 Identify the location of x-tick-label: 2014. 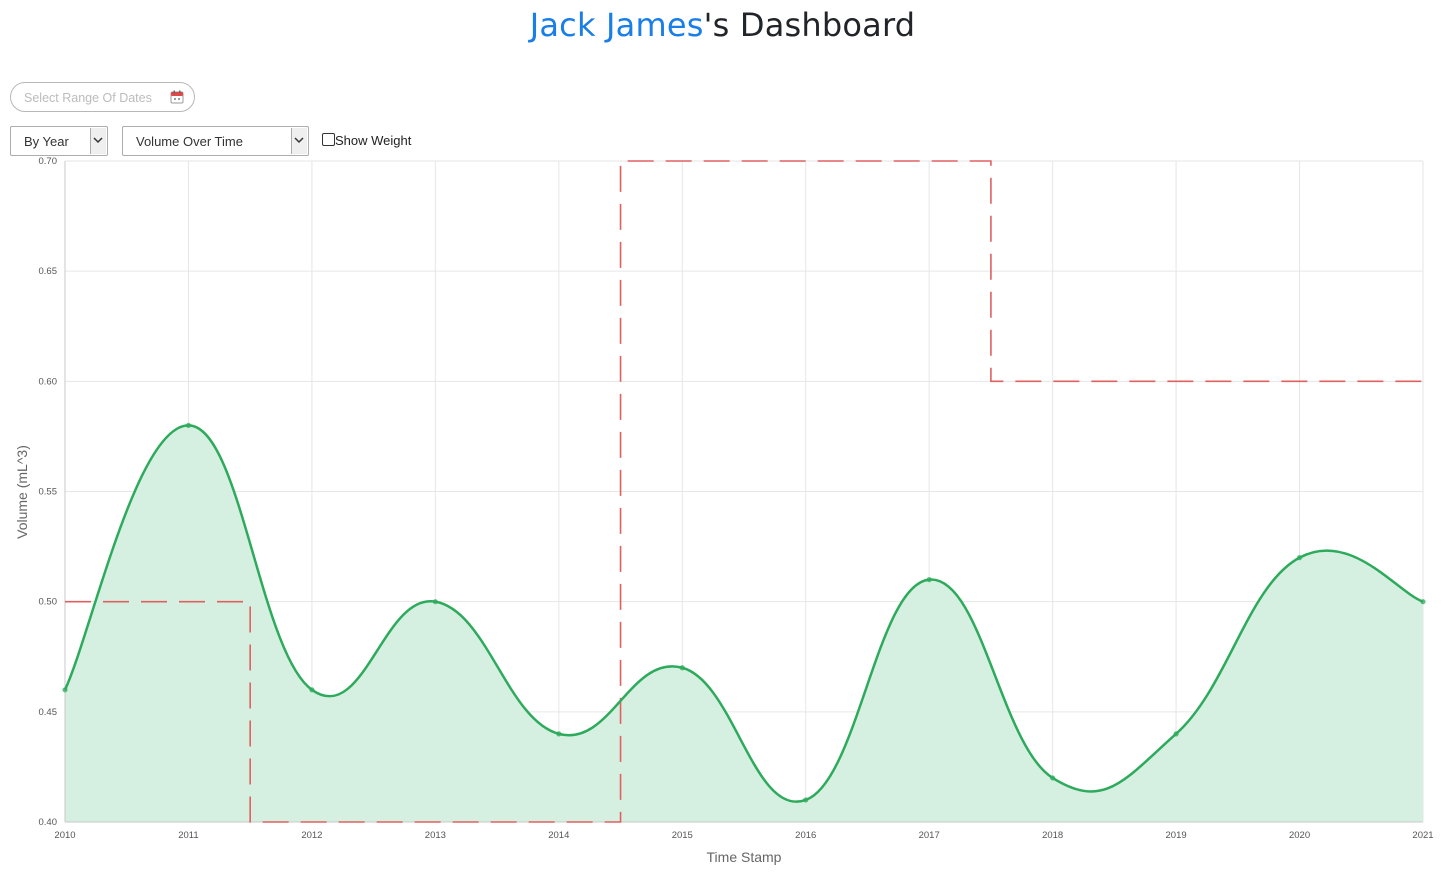
(558, 835).